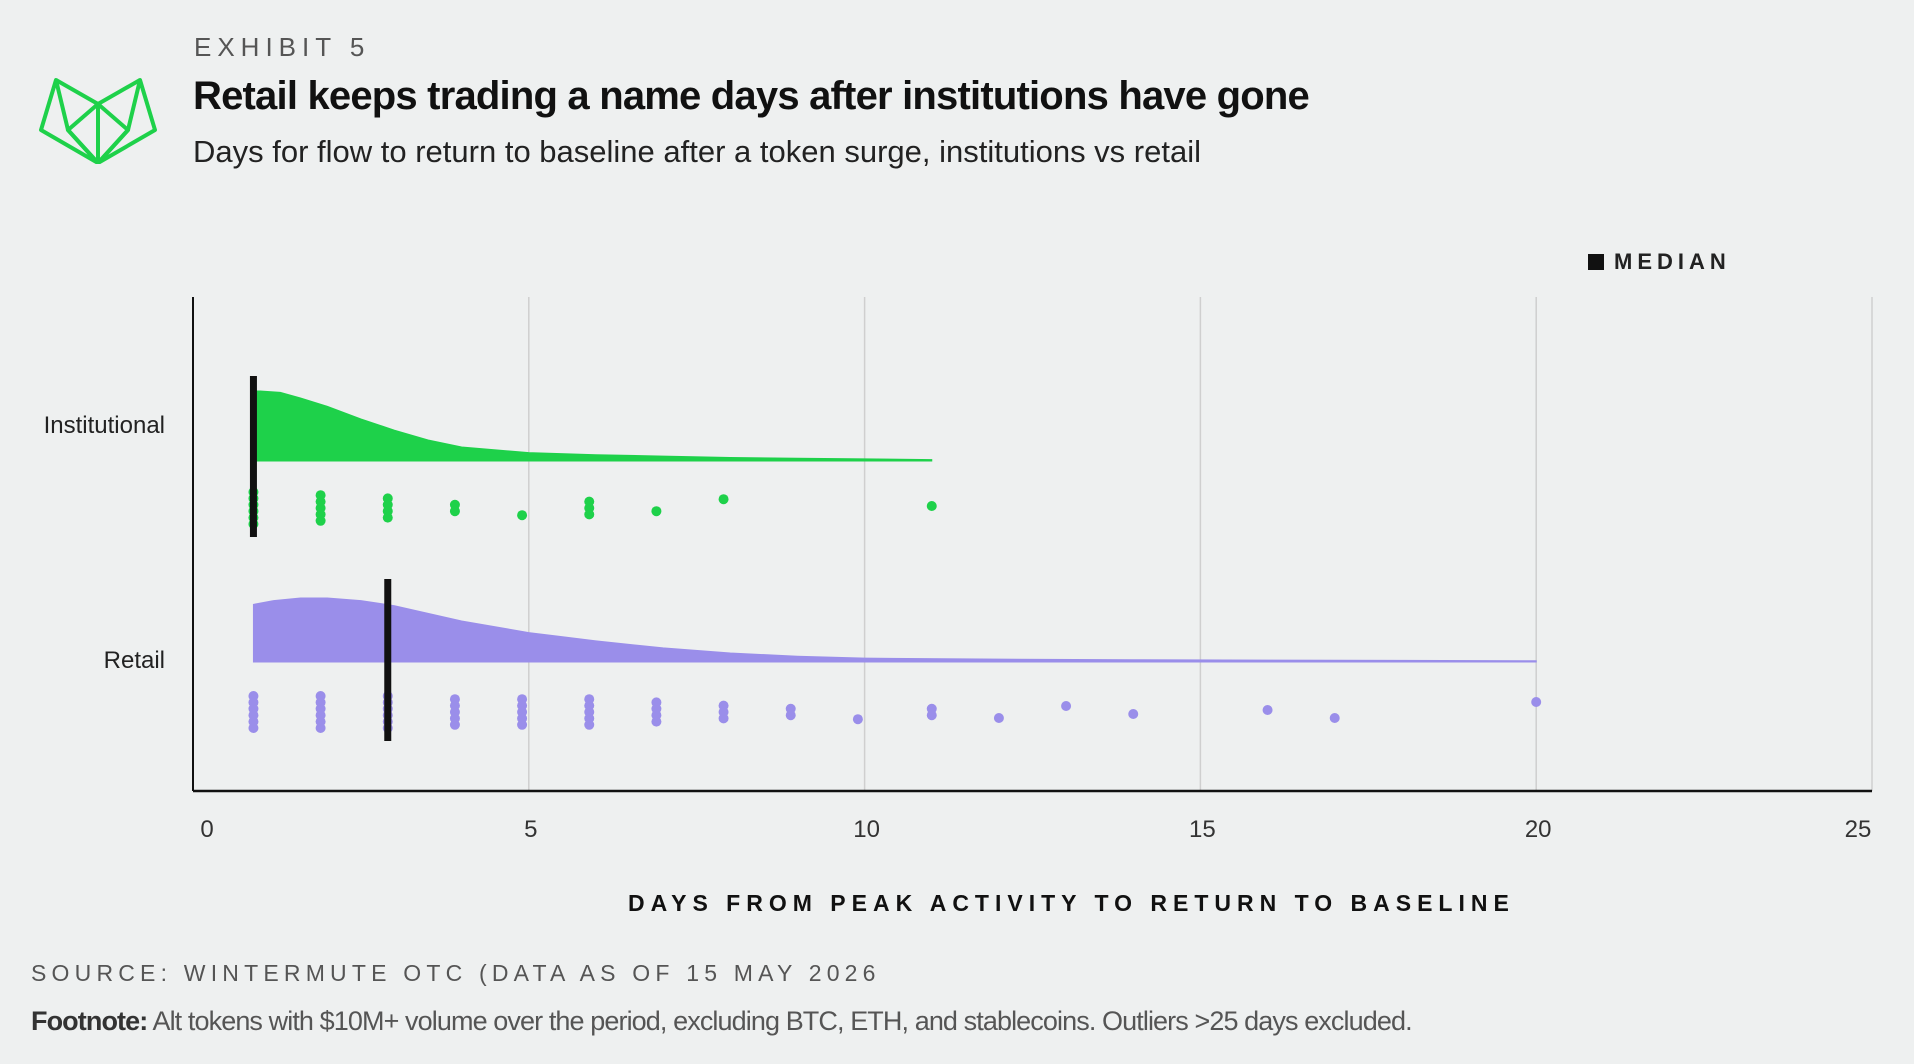 This screenshot has width=1914, height=1064. Describe the element at coordinates (104, 425) in the screenshot. I see `y-label-institutional: Institutional` at that location.